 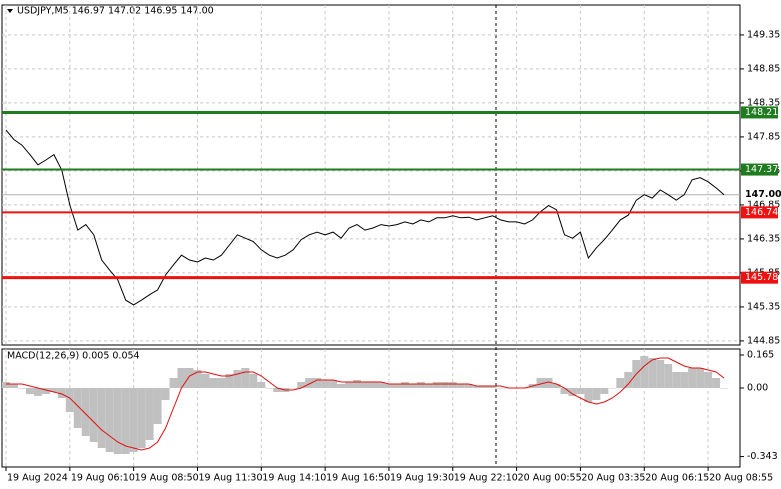 What do you see at coordinates (763, 102) in the screenshot?
I see `y-tick-label: 148.35` at bounding box center [763, 102].